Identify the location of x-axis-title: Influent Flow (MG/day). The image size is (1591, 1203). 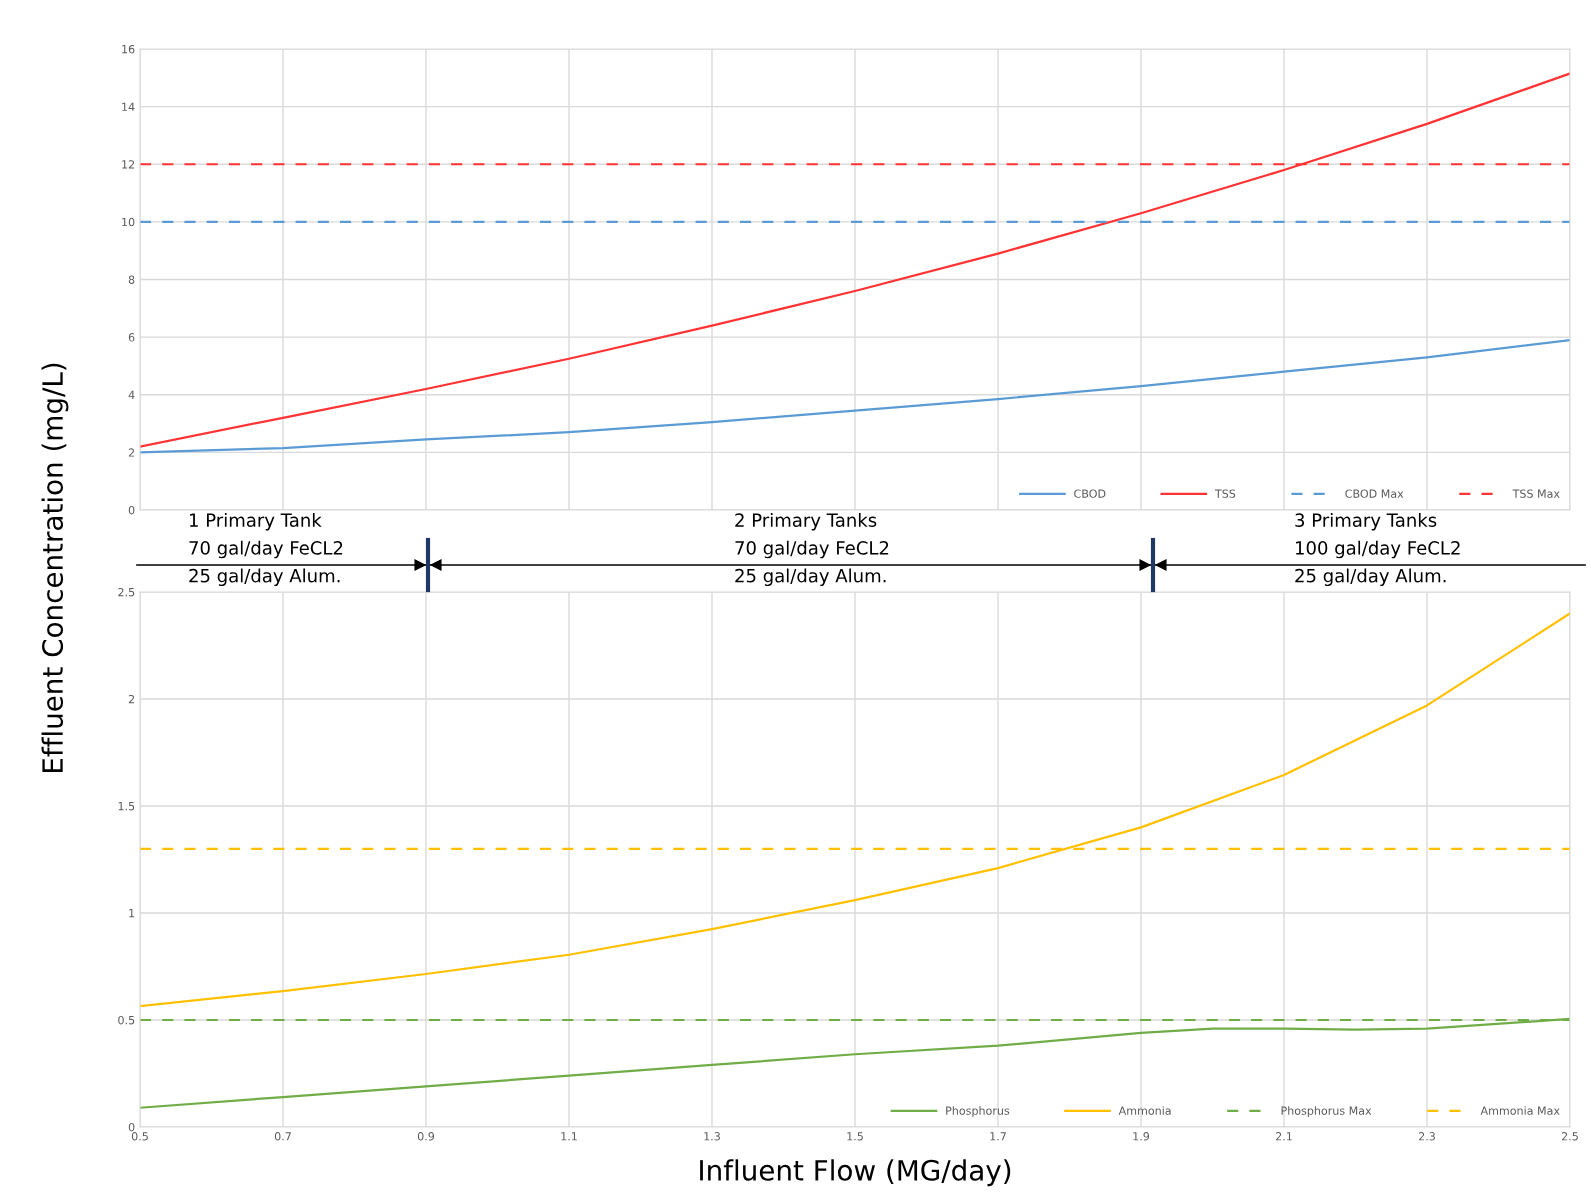
(855, 1173).